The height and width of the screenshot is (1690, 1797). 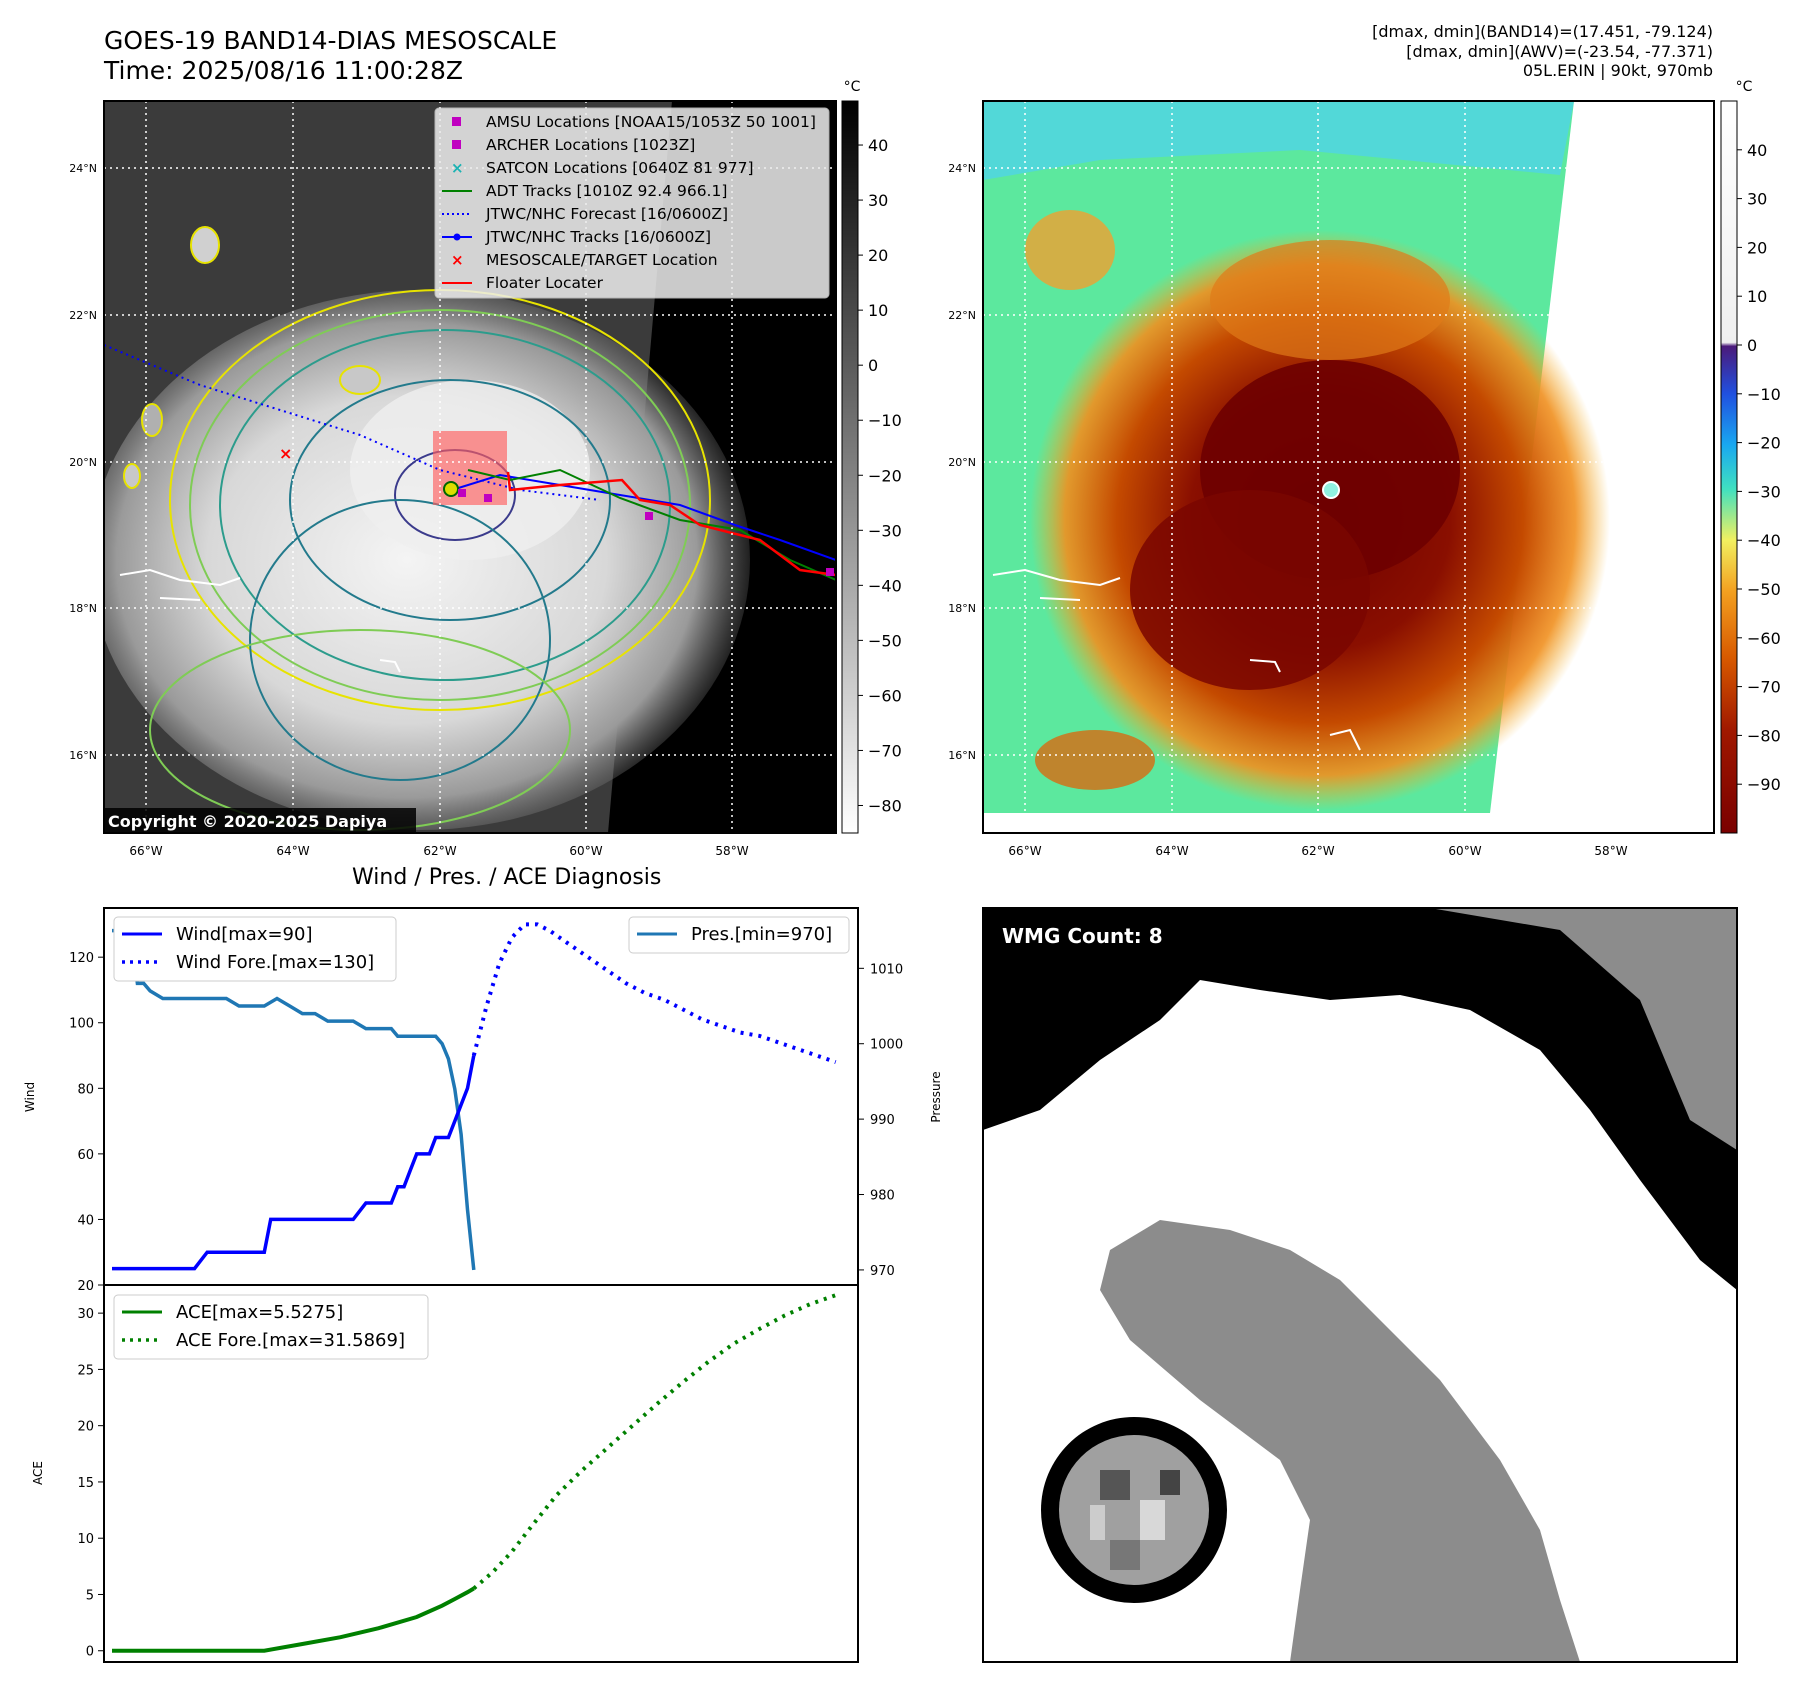 I want to click on ace-tick: 25, so click(x=85, y=1370).